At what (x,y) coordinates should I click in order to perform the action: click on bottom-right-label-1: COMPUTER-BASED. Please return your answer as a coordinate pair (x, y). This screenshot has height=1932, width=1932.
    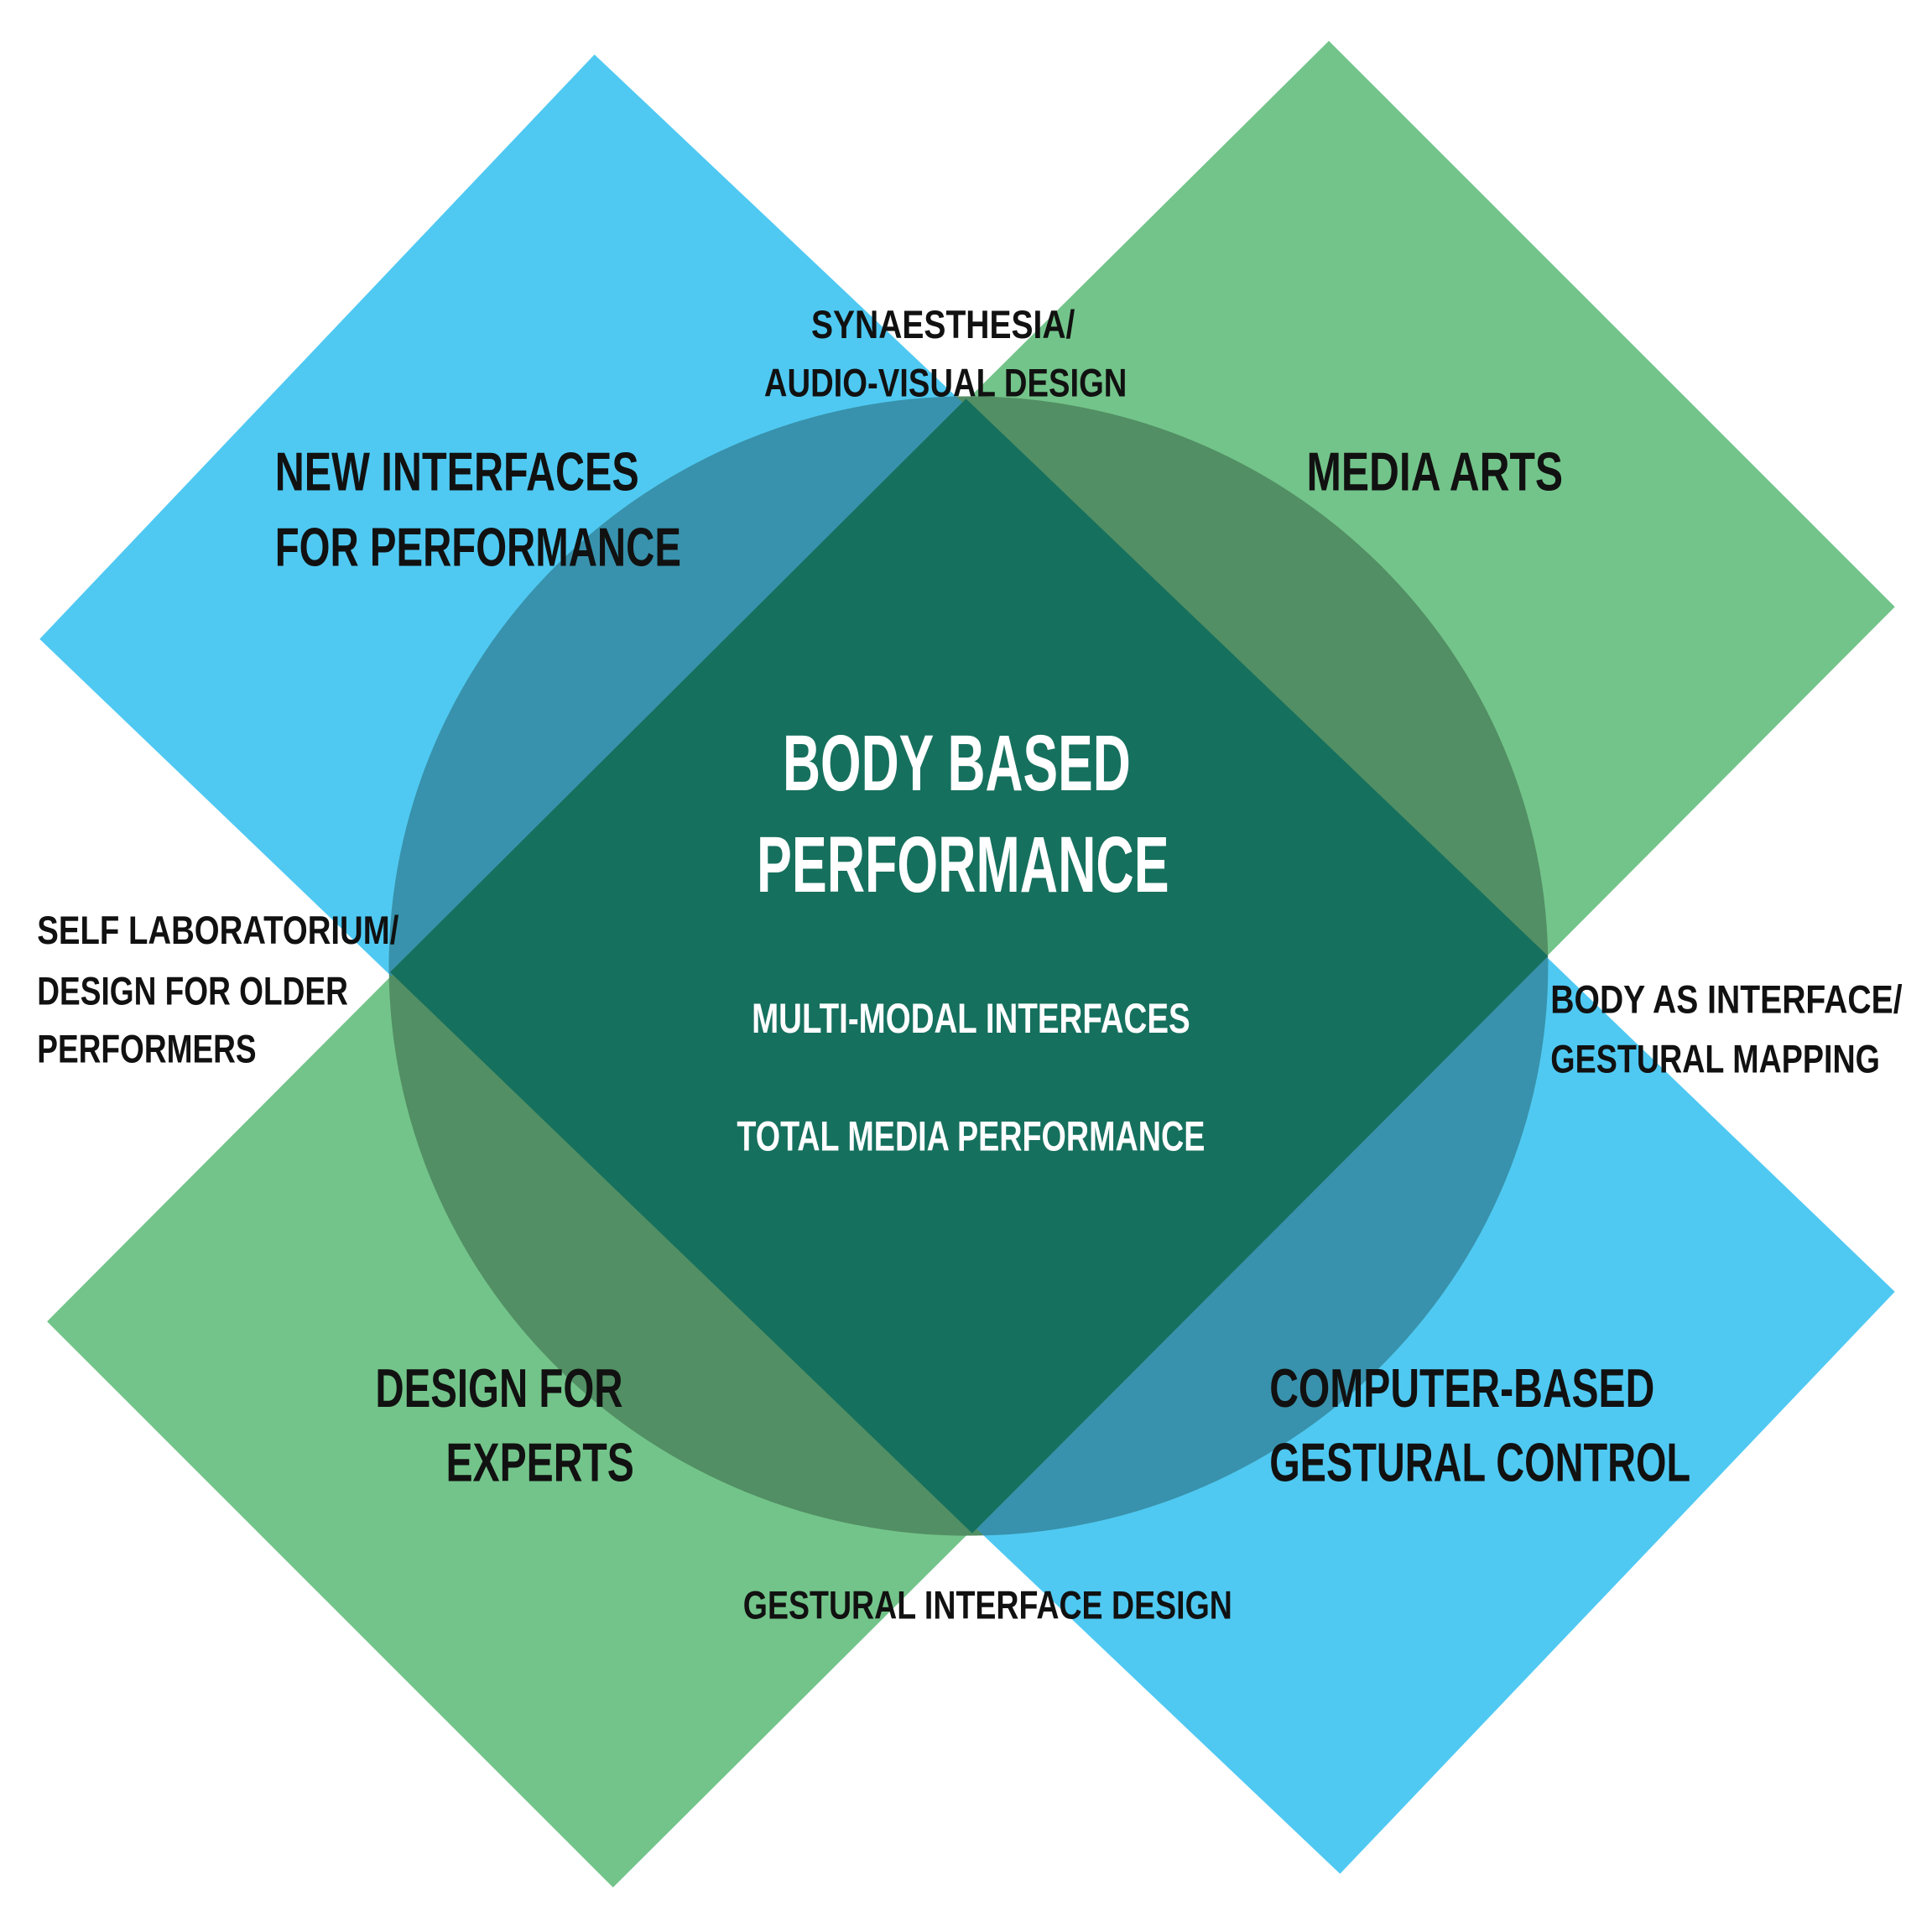
    Looking at the image, I should click on (1461, 1388).